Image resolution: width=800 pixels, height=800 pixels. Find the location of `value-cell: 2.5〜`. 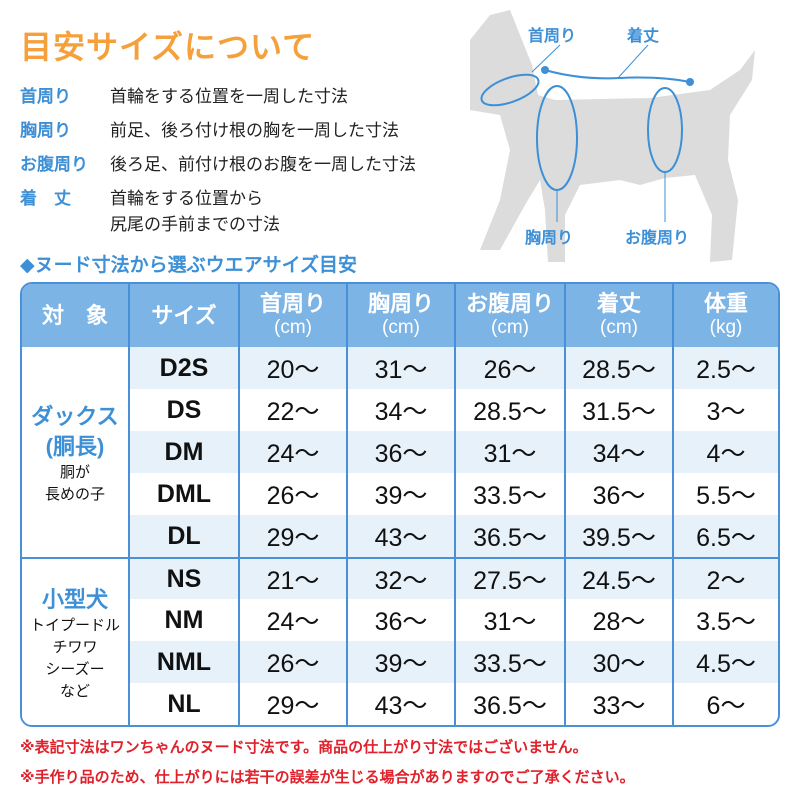

value-cell: 2.5〜 is located at coordinates (726, 368).